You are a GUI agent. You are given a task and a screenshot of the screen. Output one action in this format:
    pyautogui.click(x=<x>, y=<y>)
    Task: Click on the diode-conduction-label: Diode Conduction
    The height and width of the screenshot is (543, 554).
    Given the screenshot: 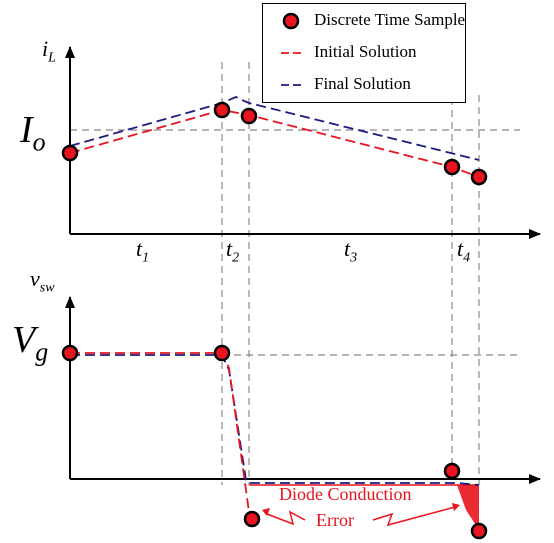 What is the action you would take?
    pyautogui.click(x=345, y=494)
    